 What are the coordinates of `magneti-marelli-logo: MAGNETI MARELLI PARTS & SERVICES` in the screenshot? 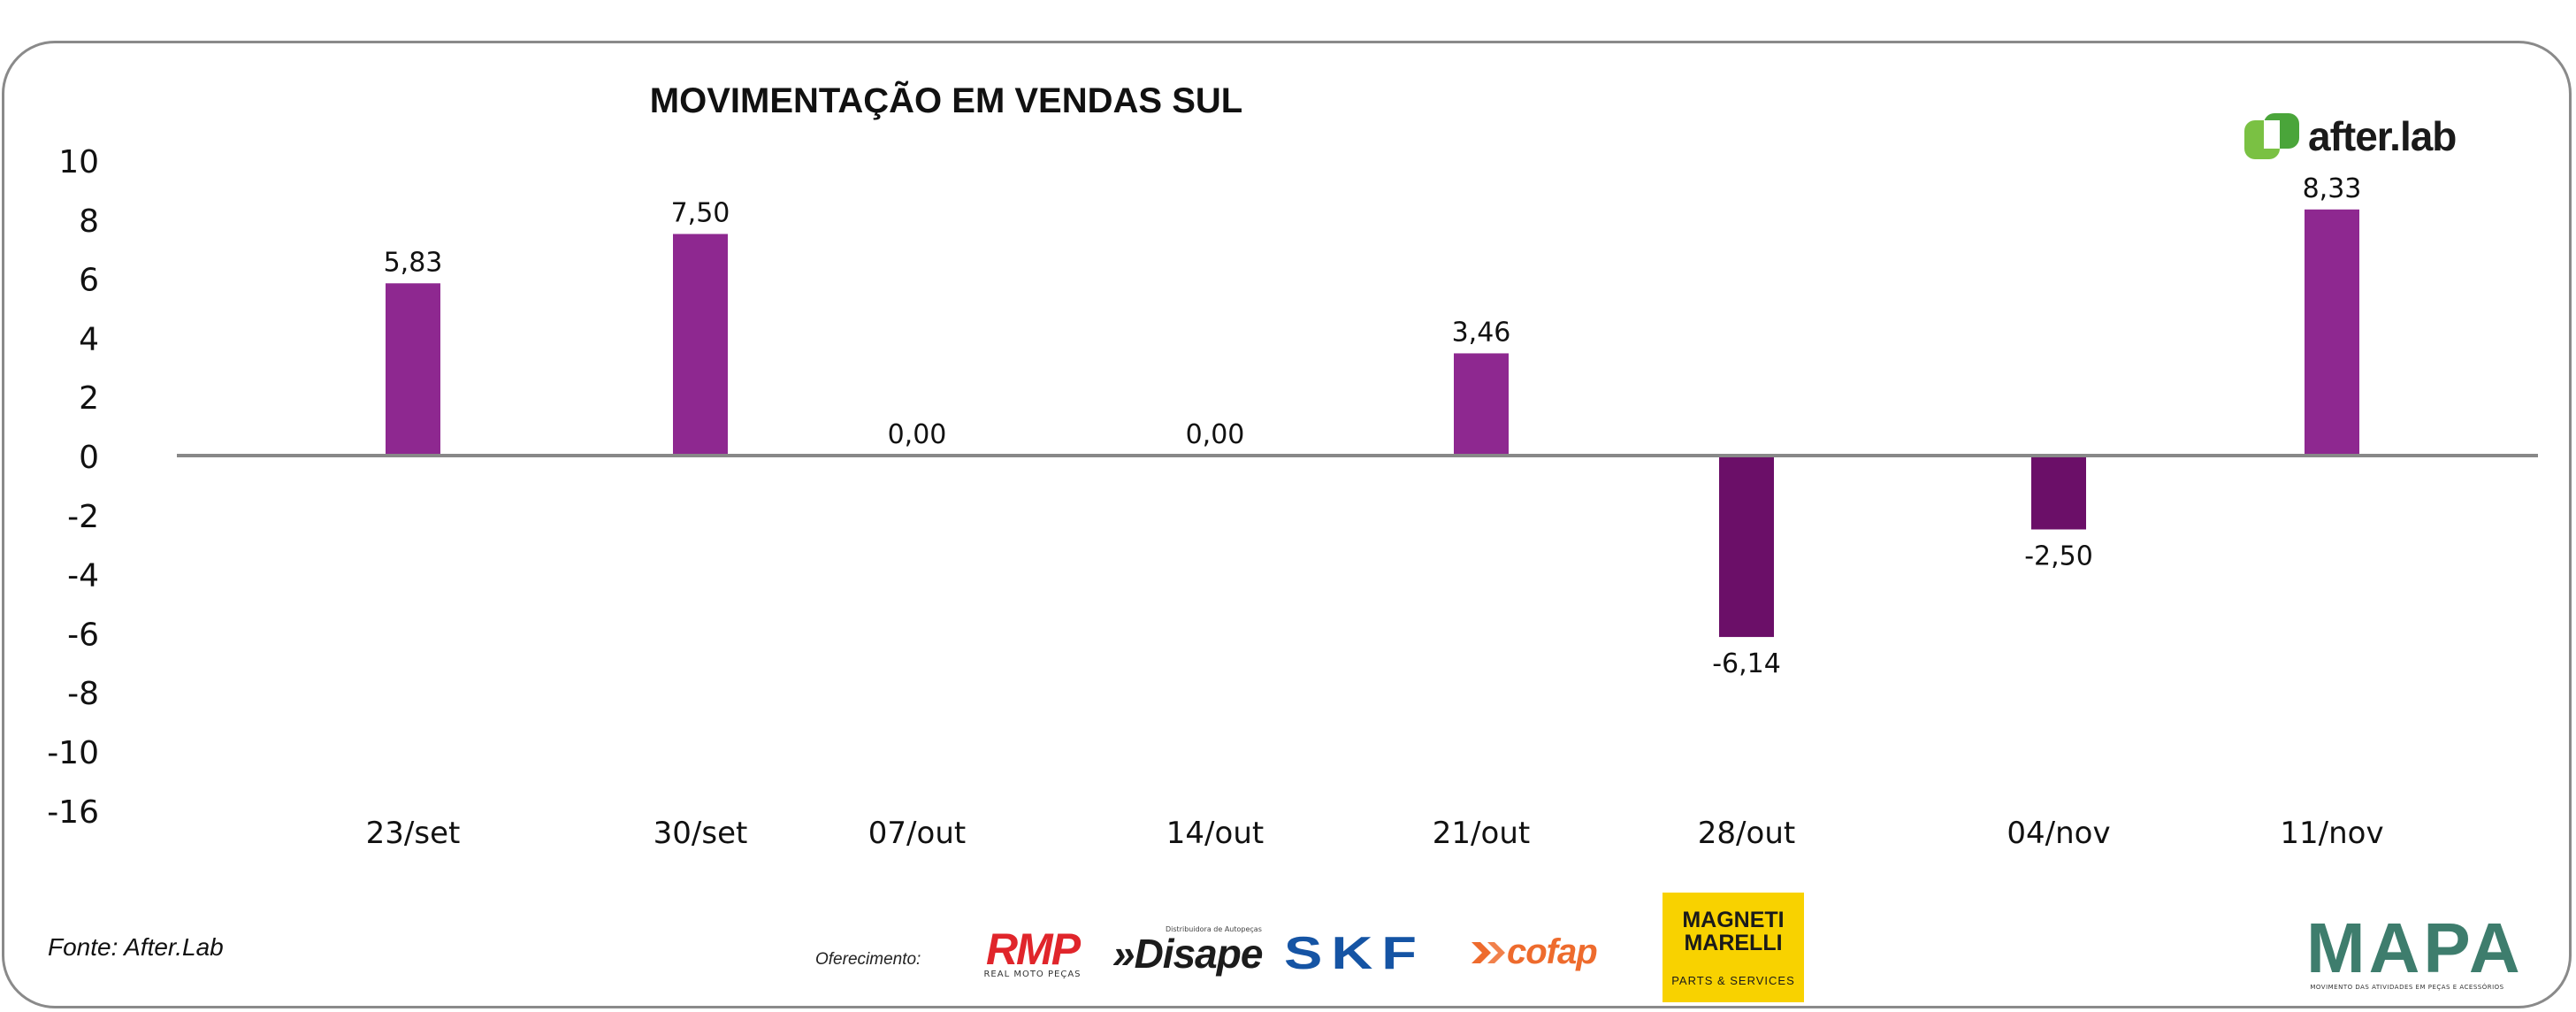 It's located at (1733, 947).